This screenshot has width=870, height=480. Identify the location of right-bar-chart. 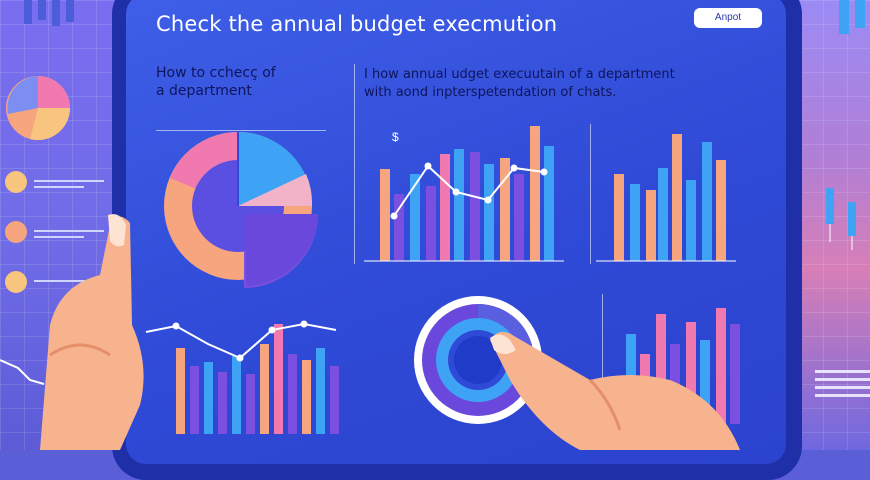
(666, 198).